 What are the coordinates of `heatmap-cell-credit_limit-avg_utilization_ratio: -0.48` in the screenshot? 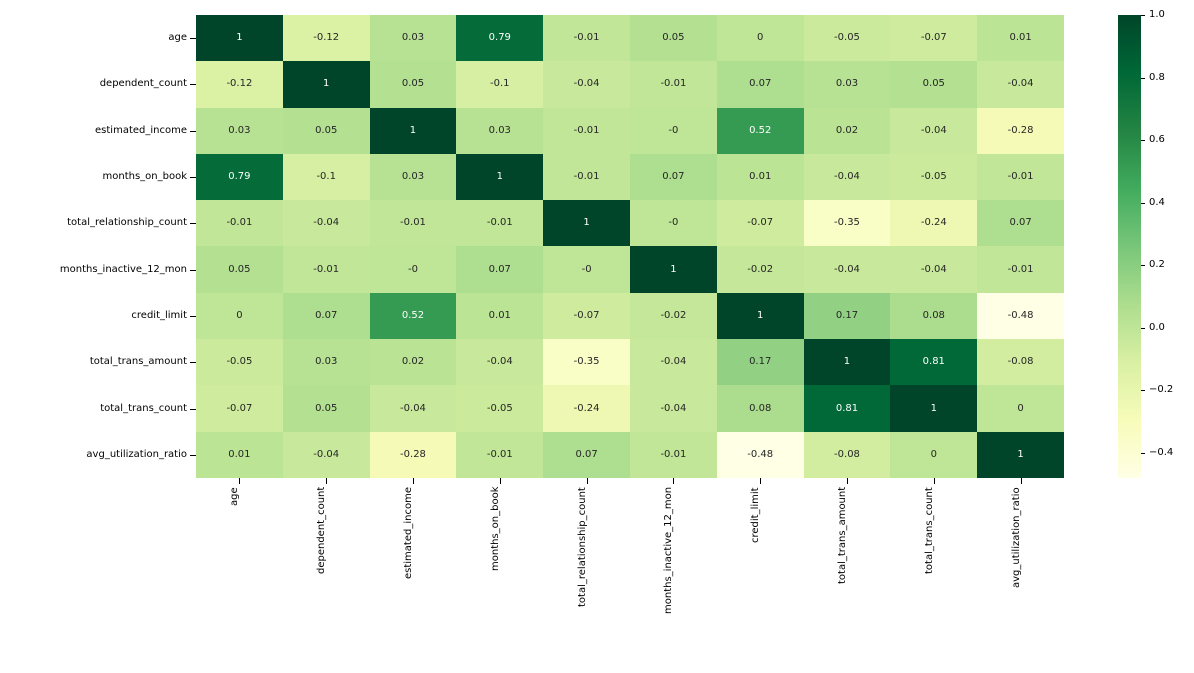 It's located at (1020, 316).